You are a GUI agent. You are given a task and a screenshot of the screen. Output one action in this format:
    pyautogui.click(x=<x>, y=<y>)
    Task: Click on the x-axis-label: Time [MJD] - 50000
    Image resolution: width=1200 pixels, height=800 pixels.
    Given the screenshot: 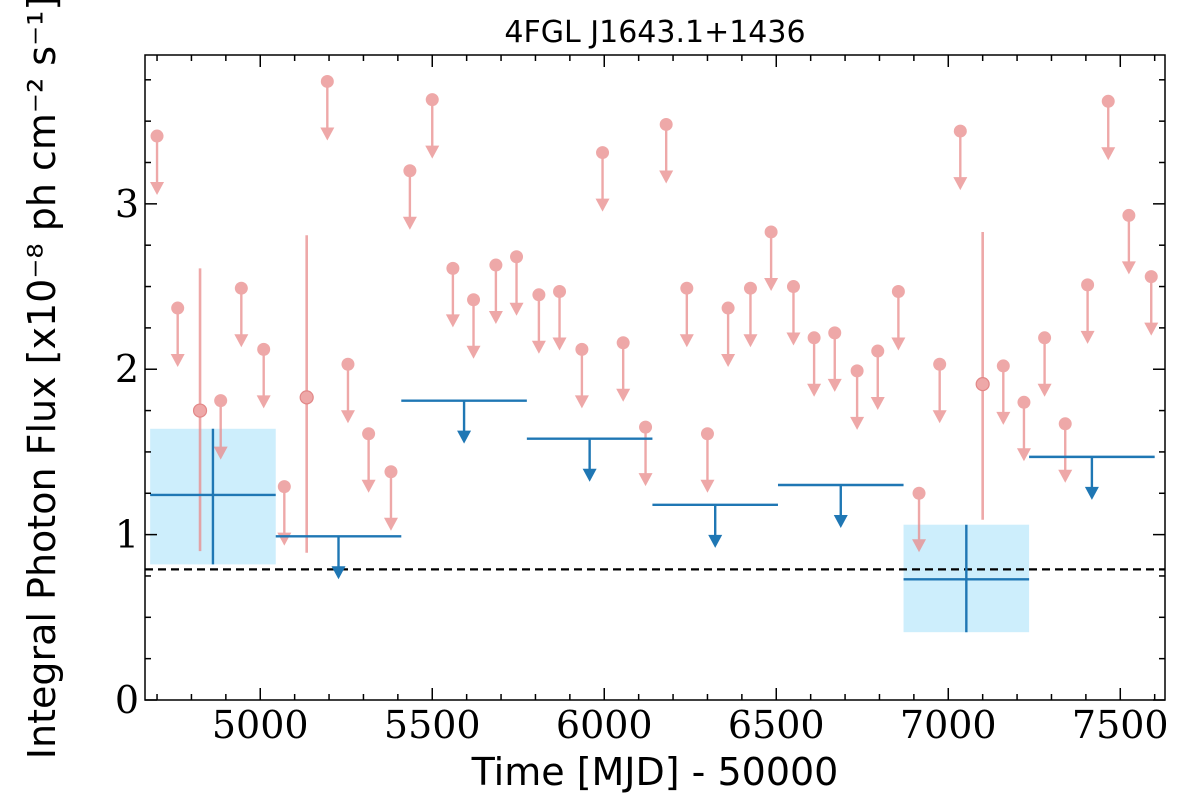 What is the action you would take?
    pyautogui.click(x=655, y=772)
    